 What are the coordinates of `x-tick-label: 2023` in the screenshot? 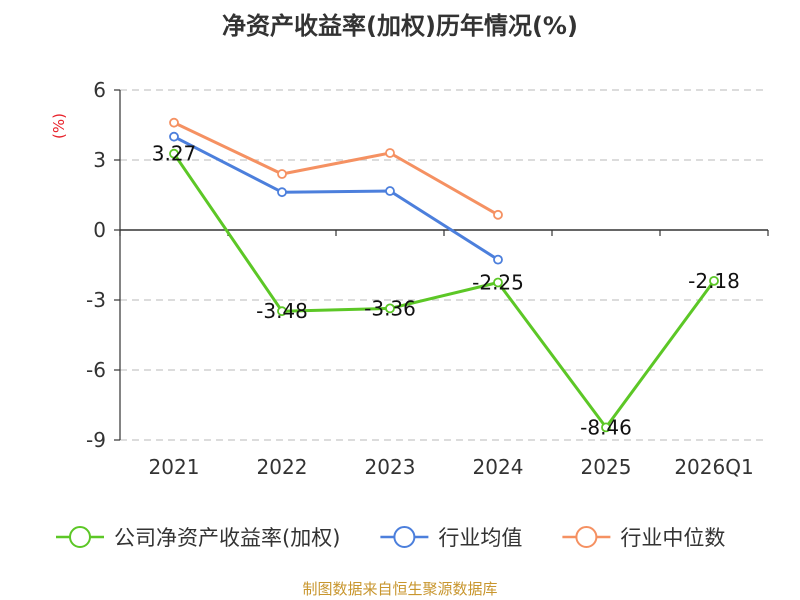 It's located at (390, 467).